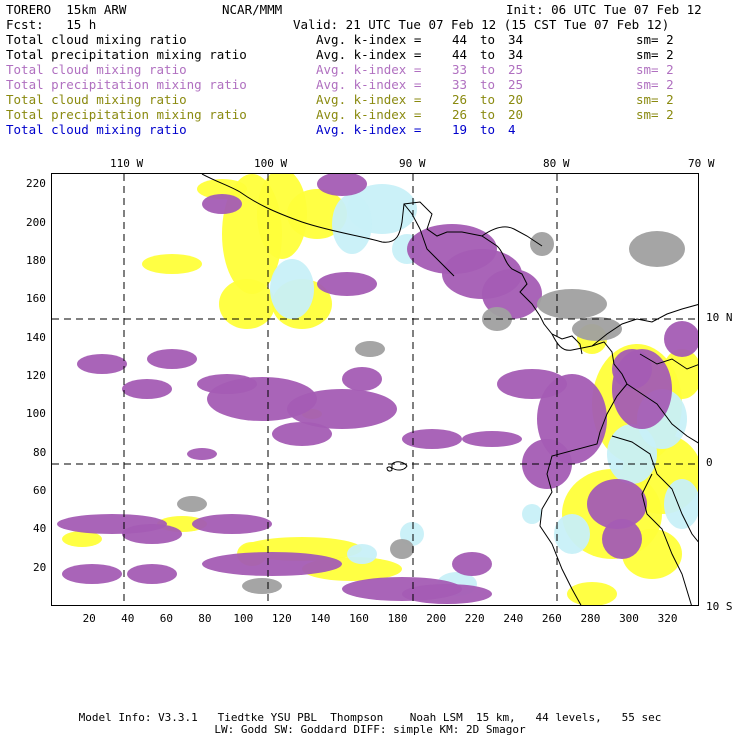 The height and width of the screenshot is (740, 740). I want to click on coastline-colombia-north, so click(644, 325).